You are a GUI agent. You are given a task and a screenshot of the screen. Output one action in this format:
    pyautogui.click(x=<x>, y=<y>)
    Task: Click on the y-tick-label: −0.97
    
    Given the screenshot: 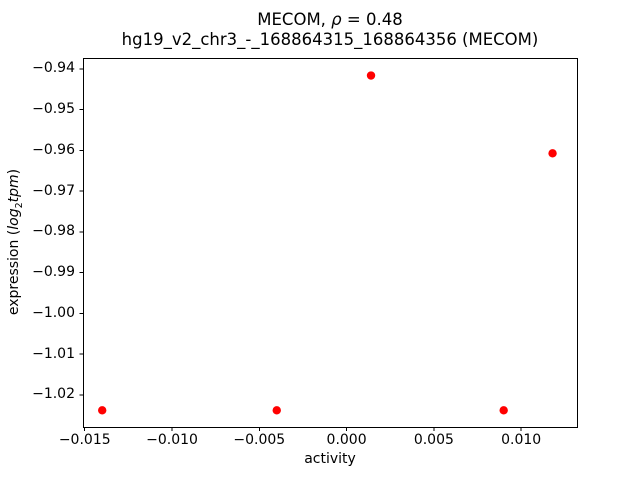 What is the action you would take?
    pyautogui.click(x=53, y=190)
    